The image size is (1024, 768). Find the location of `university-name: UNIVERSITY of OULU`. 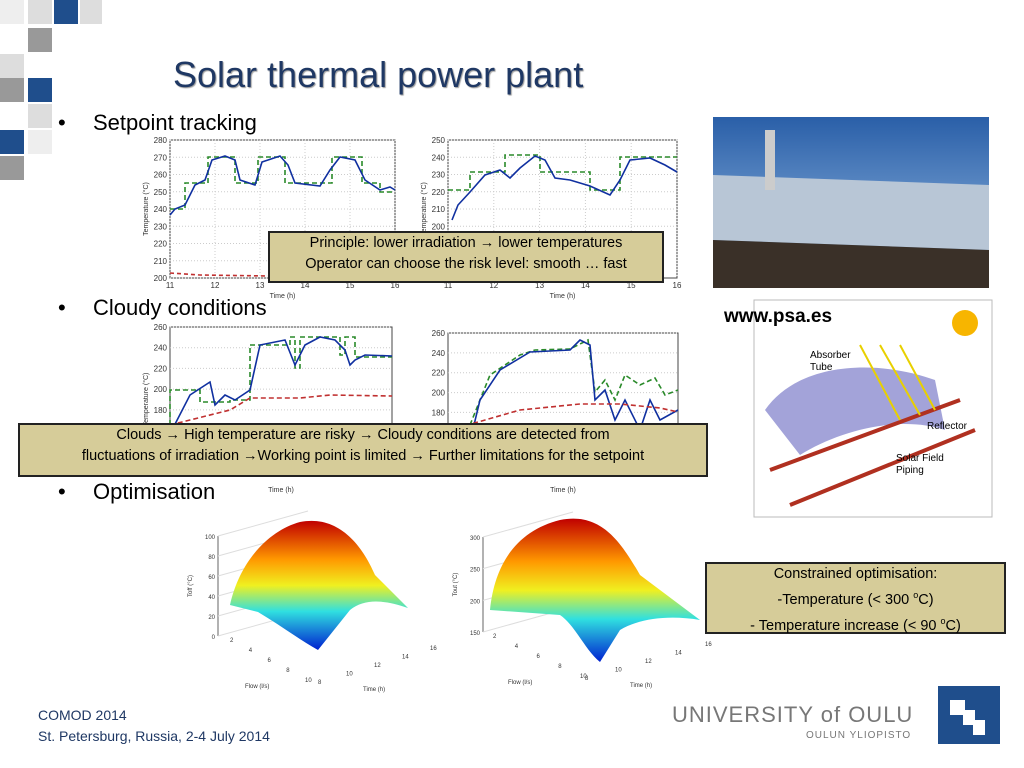

university-name: UNIVERSITY of OULU is located at coordinates (793, 714).